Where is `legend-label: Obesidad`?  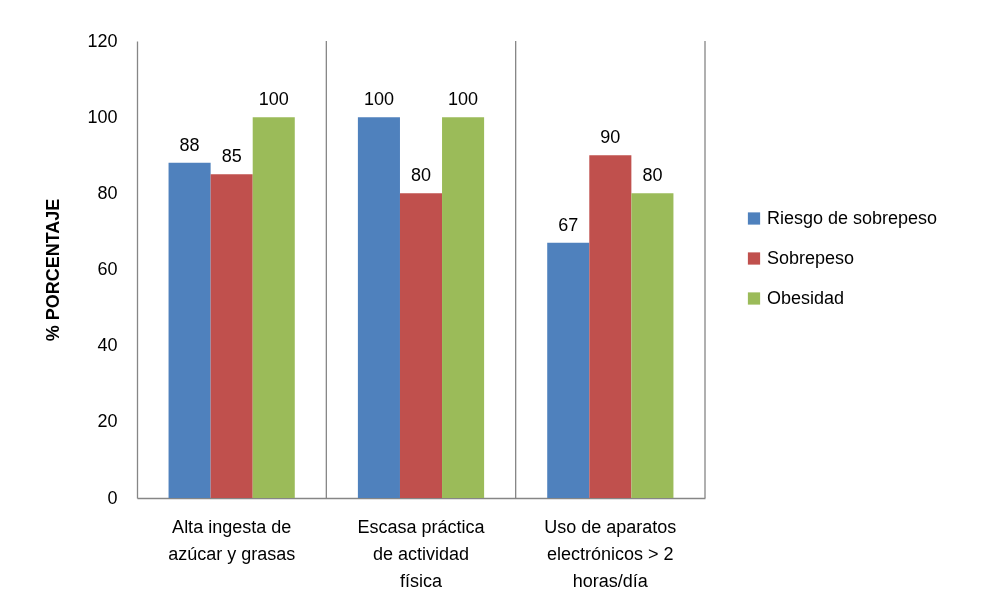
legend-label: Obesidad is located at coordinates (806, 297).